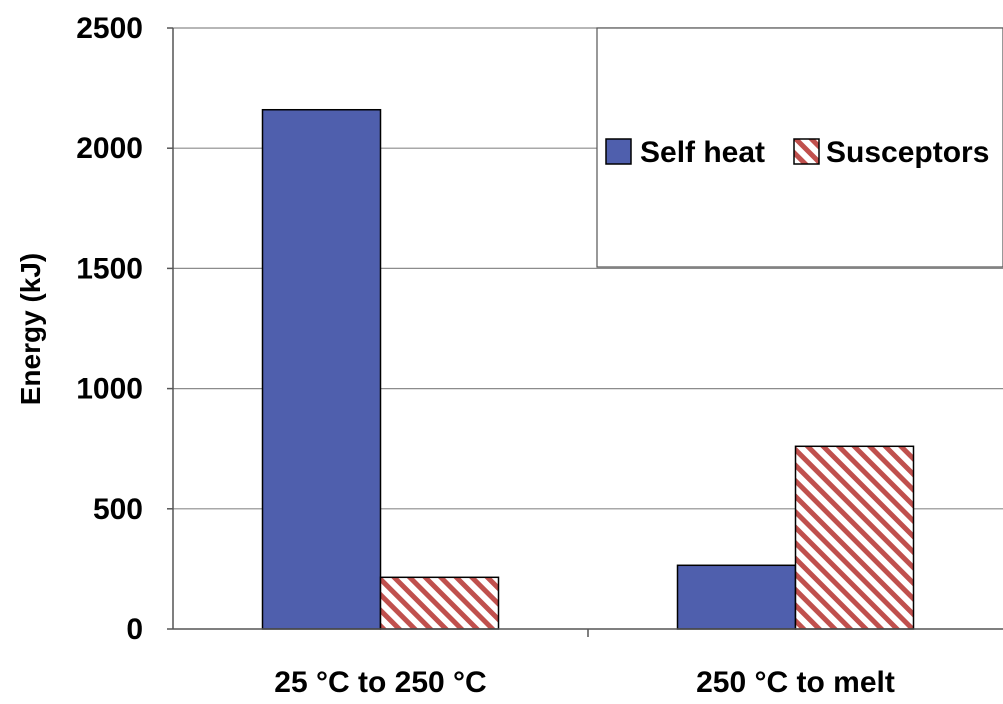 The height and width of the screenshot is (704, 1003). I want to click on y-tick-label: 500, so click(118, 509).